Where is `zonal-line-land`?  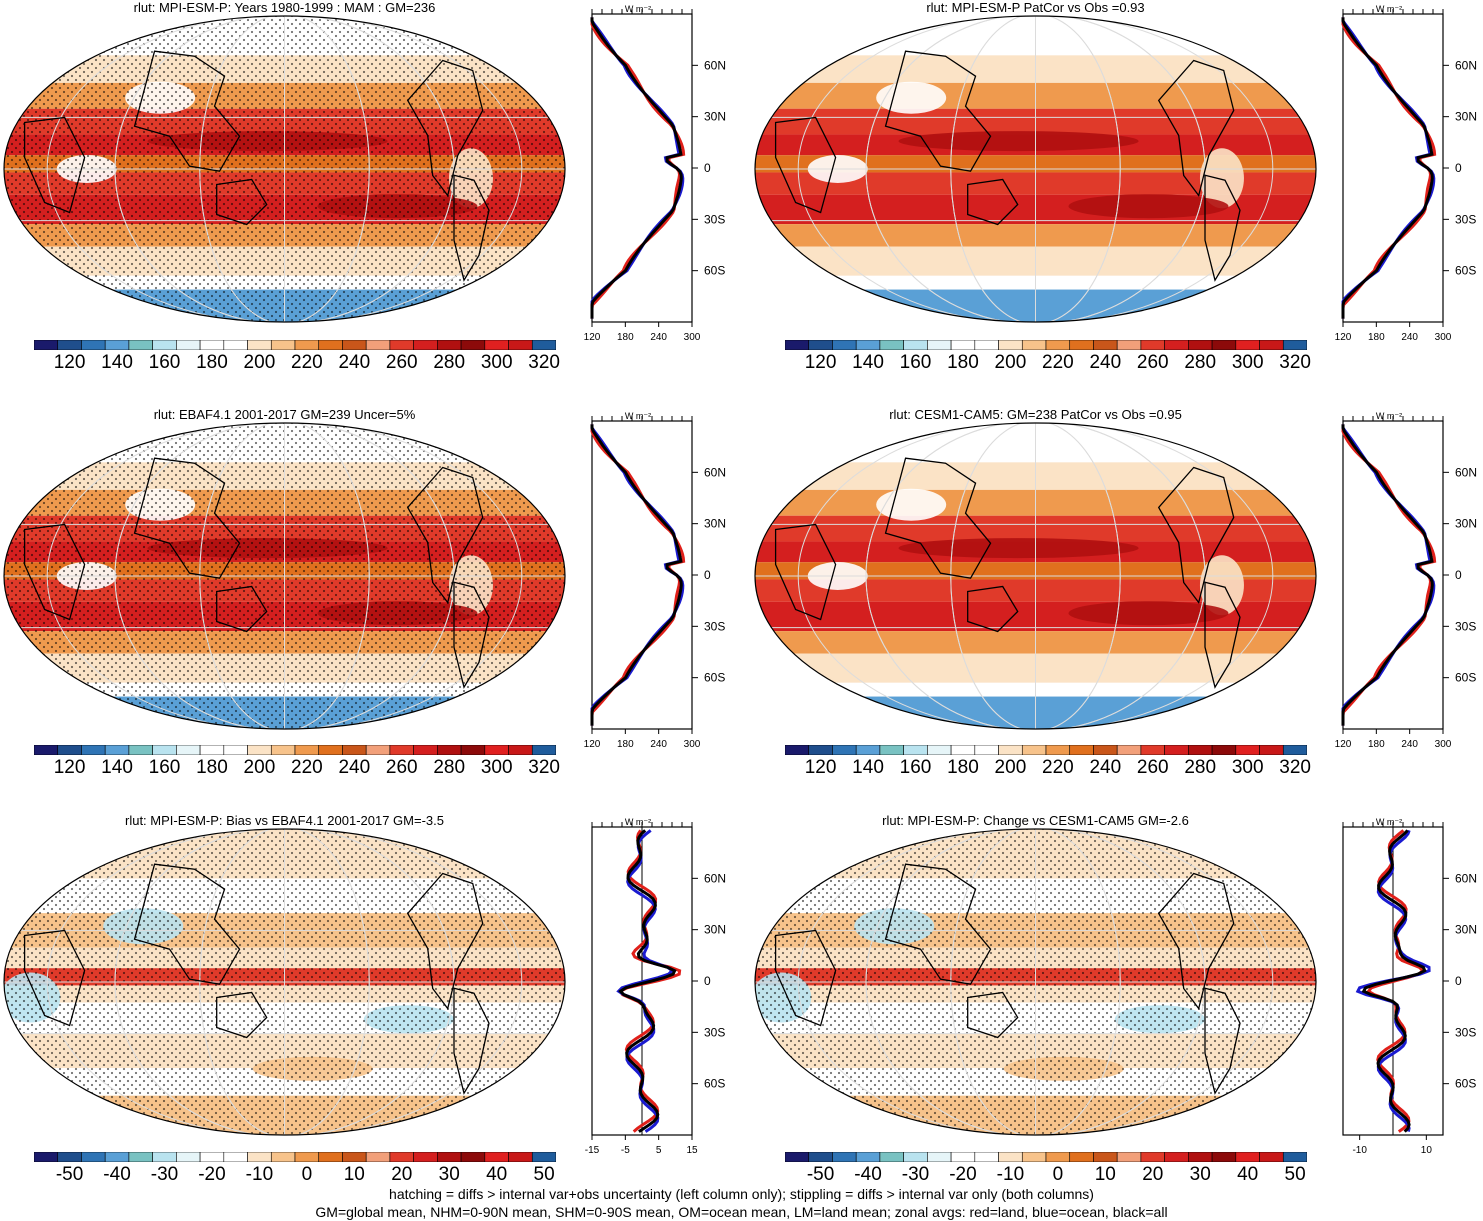
zonal-line-land is located at coordinates (1389, 575).